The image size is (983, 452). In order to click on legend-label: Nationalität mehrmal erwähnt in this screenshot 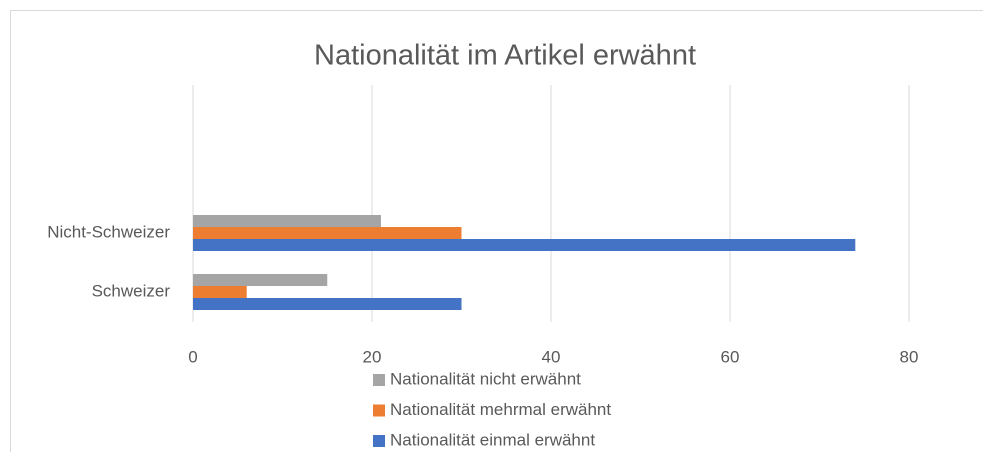, I will do `click(500, 409)`.